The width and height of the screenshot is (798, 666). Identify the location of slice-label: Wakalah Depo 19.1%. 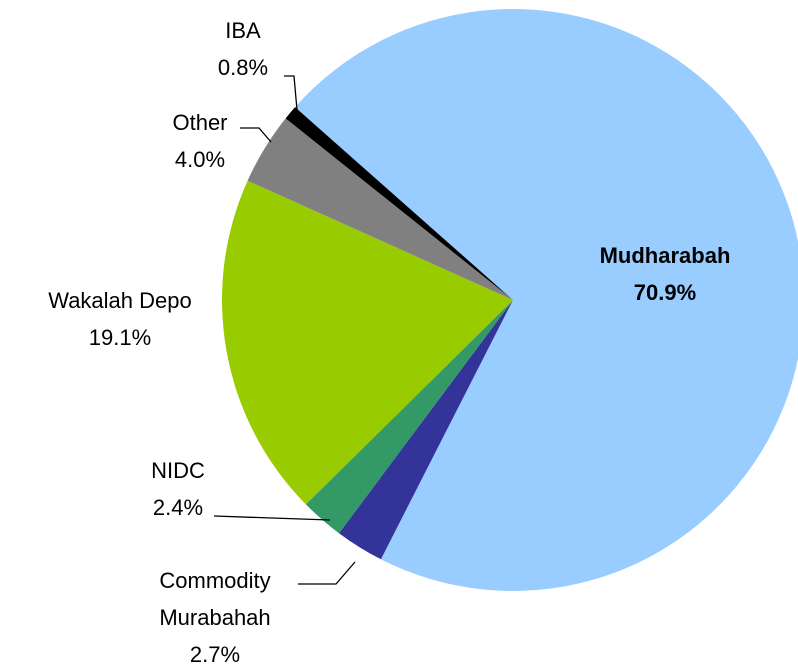
(120, 319).